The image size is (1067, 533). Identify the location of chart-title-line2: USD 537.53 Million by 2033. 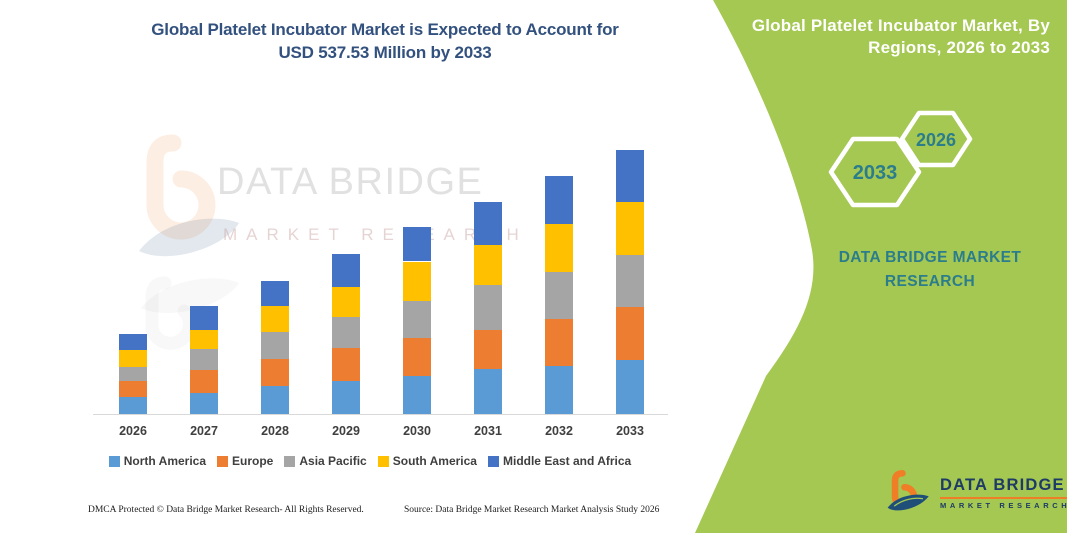
(385, 53).